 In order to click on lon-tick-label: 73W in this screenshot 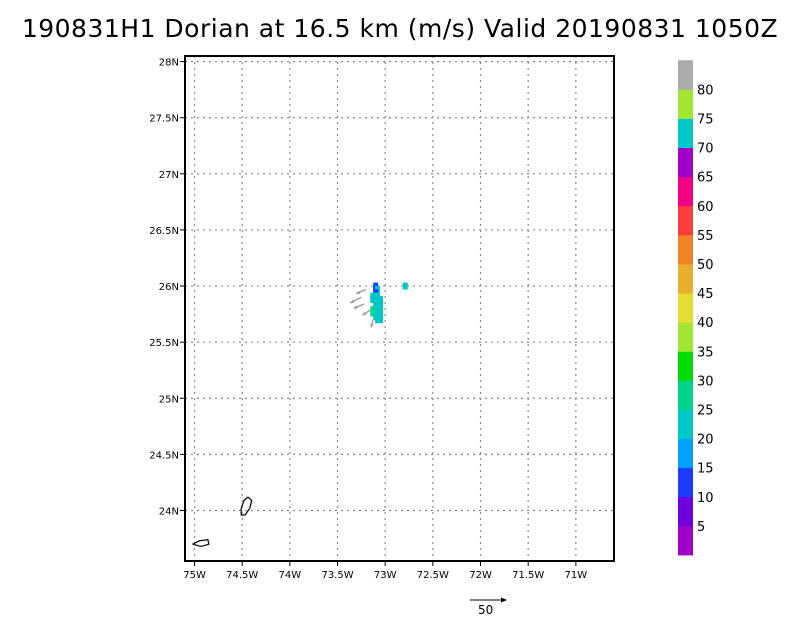, I will do `click(385, 575)`.